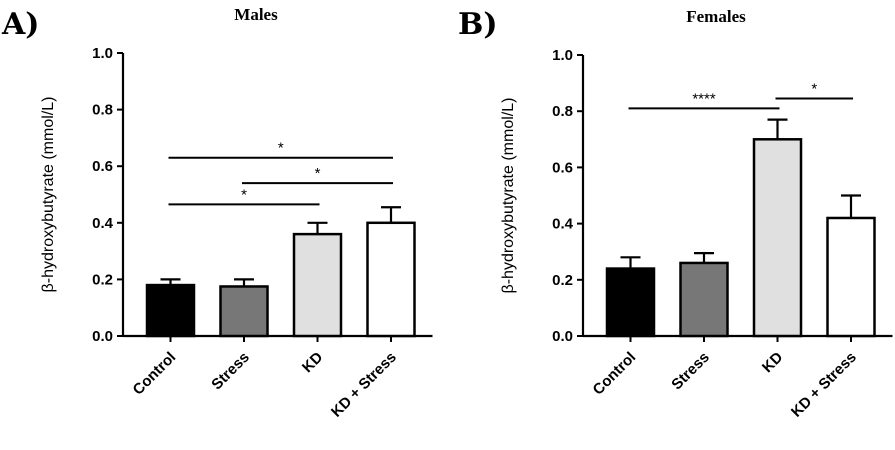  I want to click on chart-title: Males, so click(256, 14).